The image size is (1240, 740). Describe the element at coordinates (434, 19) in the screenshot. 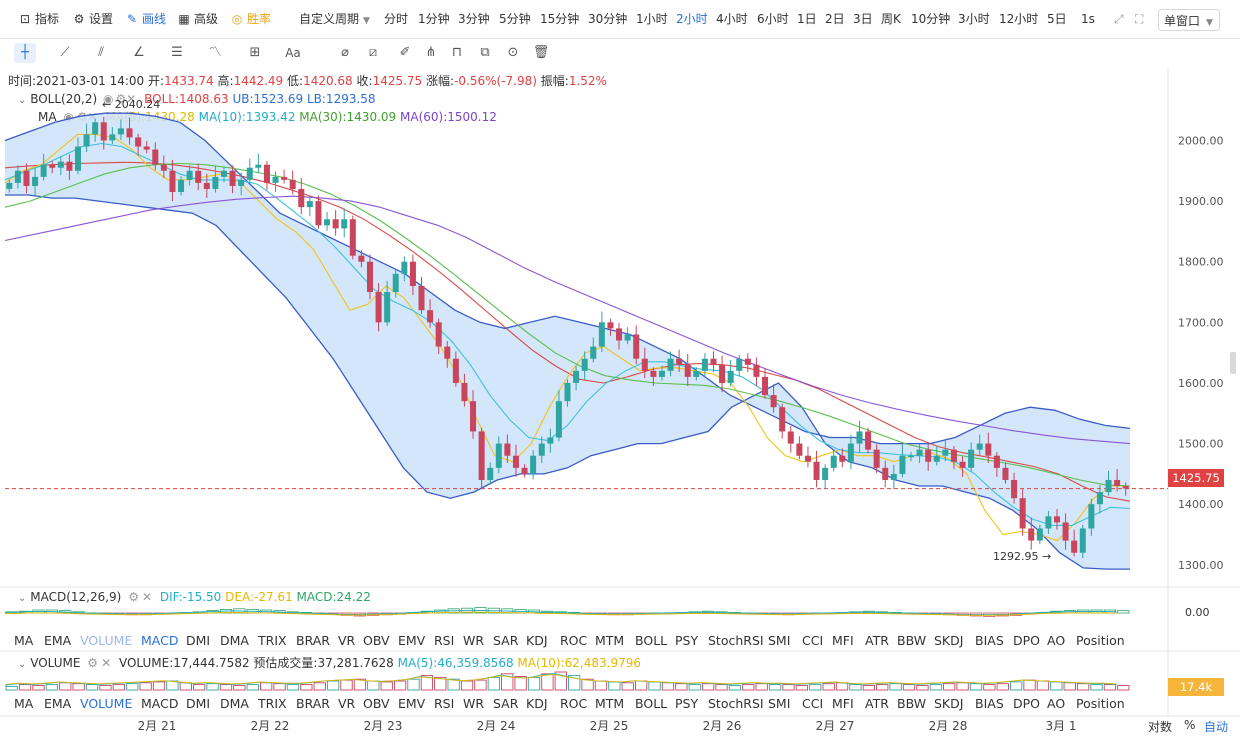

I see `period-1: 1分钟` at that location.